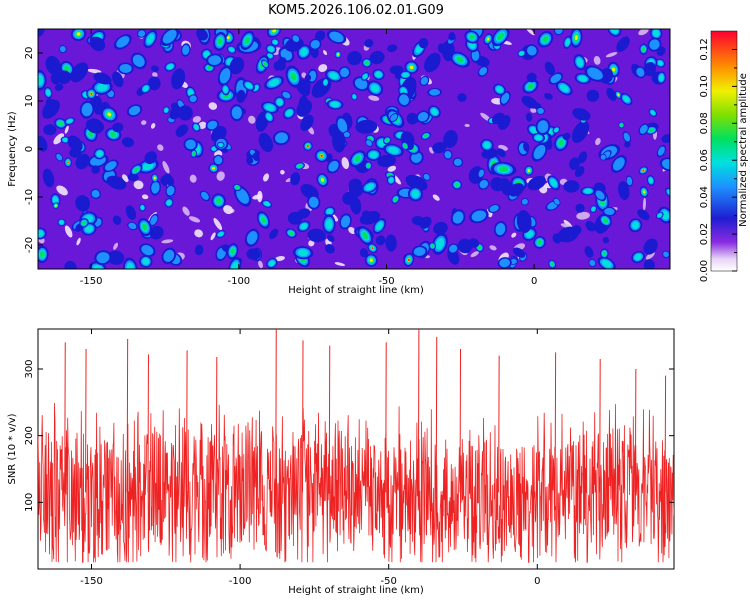 The width and height of the screenshot is (750, 600). I want to click on snr-y-tick-label: 300, so click(29, 368).